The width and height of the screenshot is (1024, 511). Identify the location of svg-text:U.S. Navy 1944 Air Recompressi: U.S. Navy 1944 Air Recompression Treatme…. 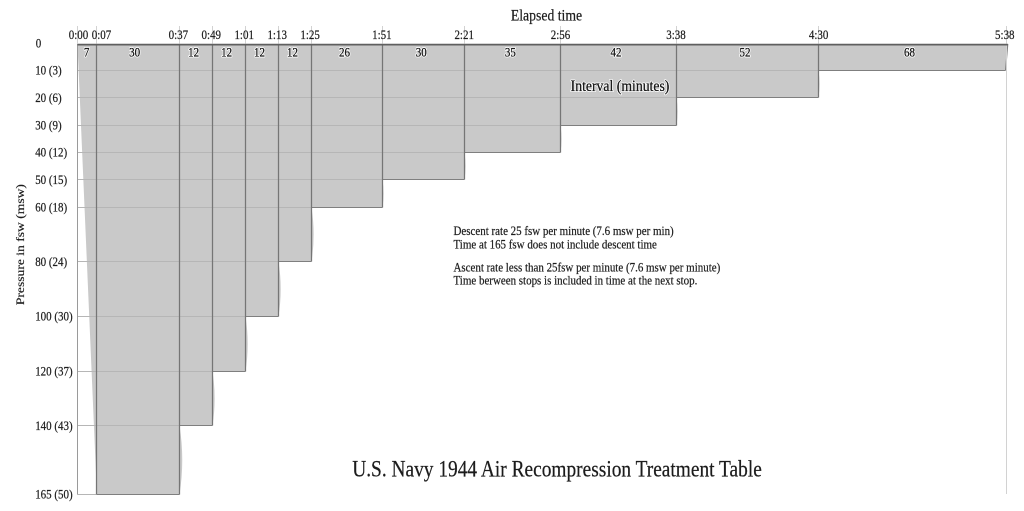
(557, 469).